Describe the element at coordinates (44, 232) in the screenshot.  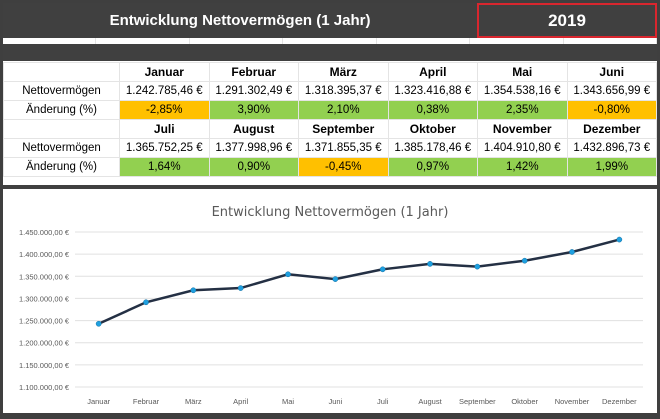
I see `y-tick-label: 1.450.000,00 €` at that location.